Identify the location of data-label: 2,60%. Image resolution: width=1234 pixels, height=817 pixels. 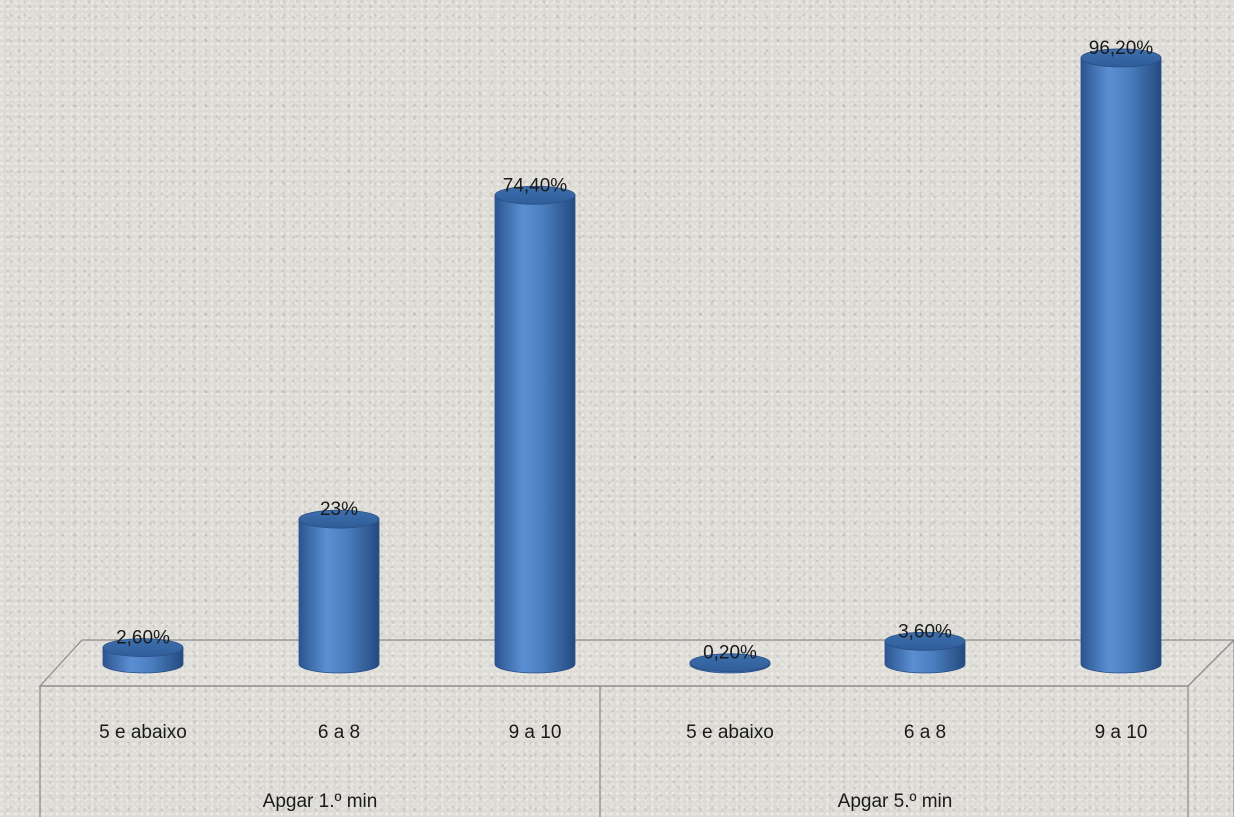
(143, 638).